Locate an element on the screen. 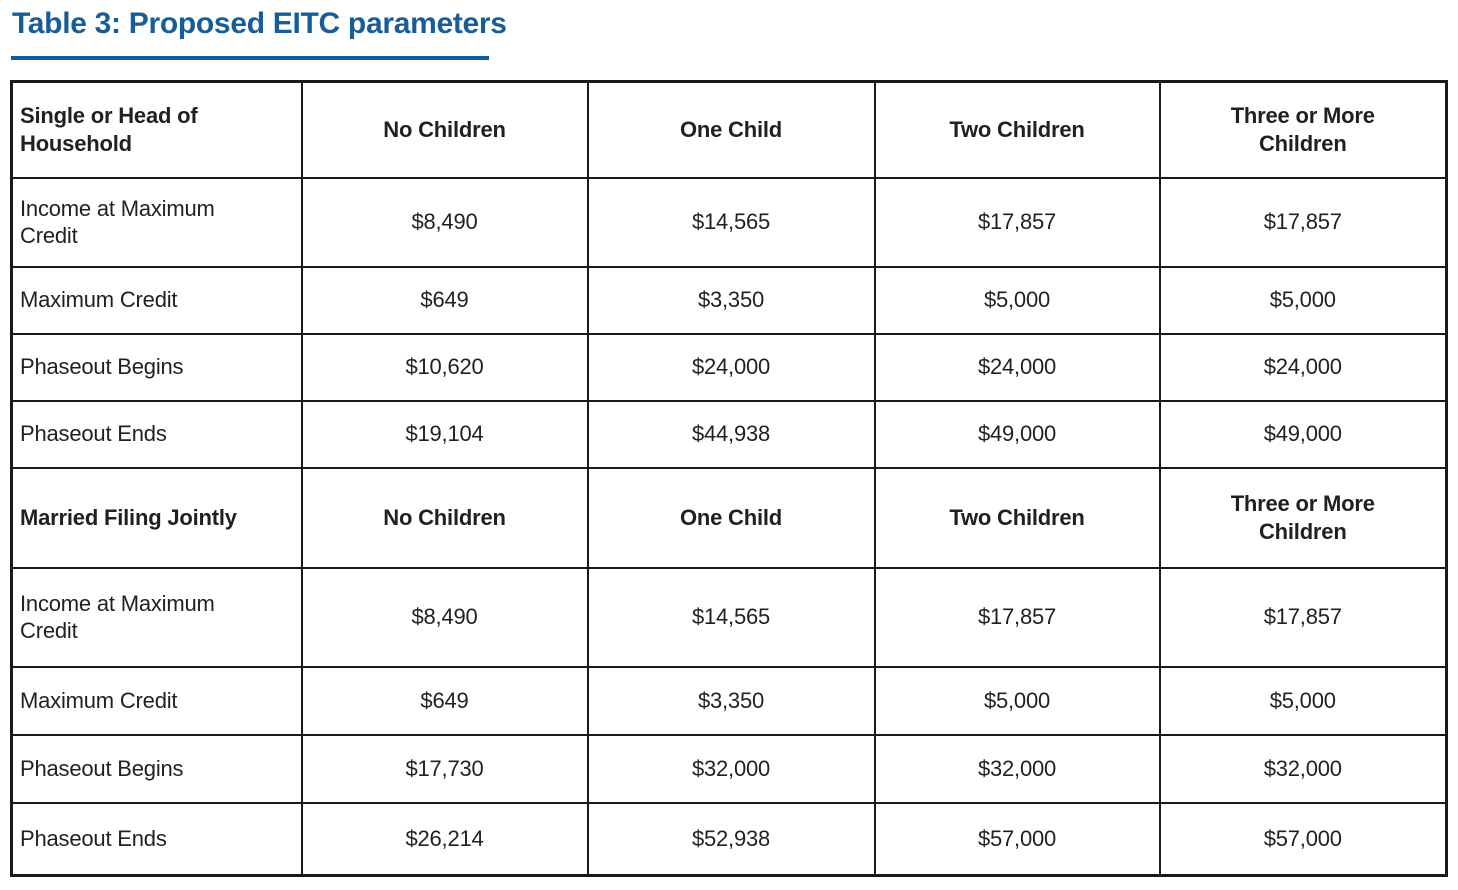  section-header-label: Single or Head of Household is located at coordinates (156, 129).